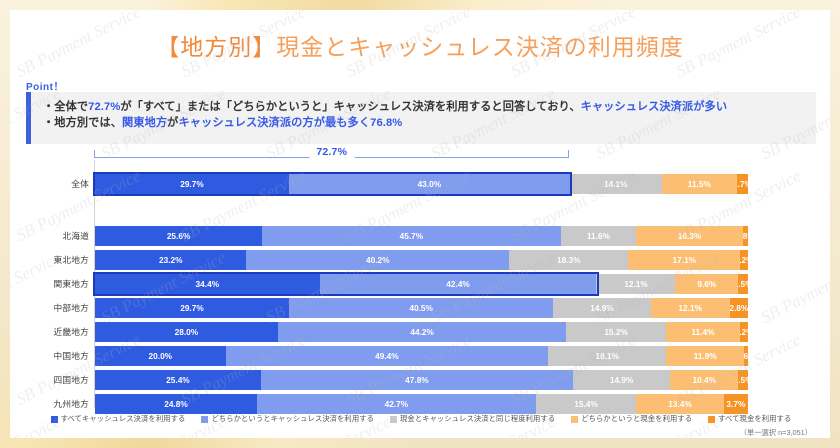  What do you see at coordinates (478, 418) in the screenshot?
I see `legend-label: 現金とキャッシュレス決済と同じ程度利用する` at bounding box center [478, 418].